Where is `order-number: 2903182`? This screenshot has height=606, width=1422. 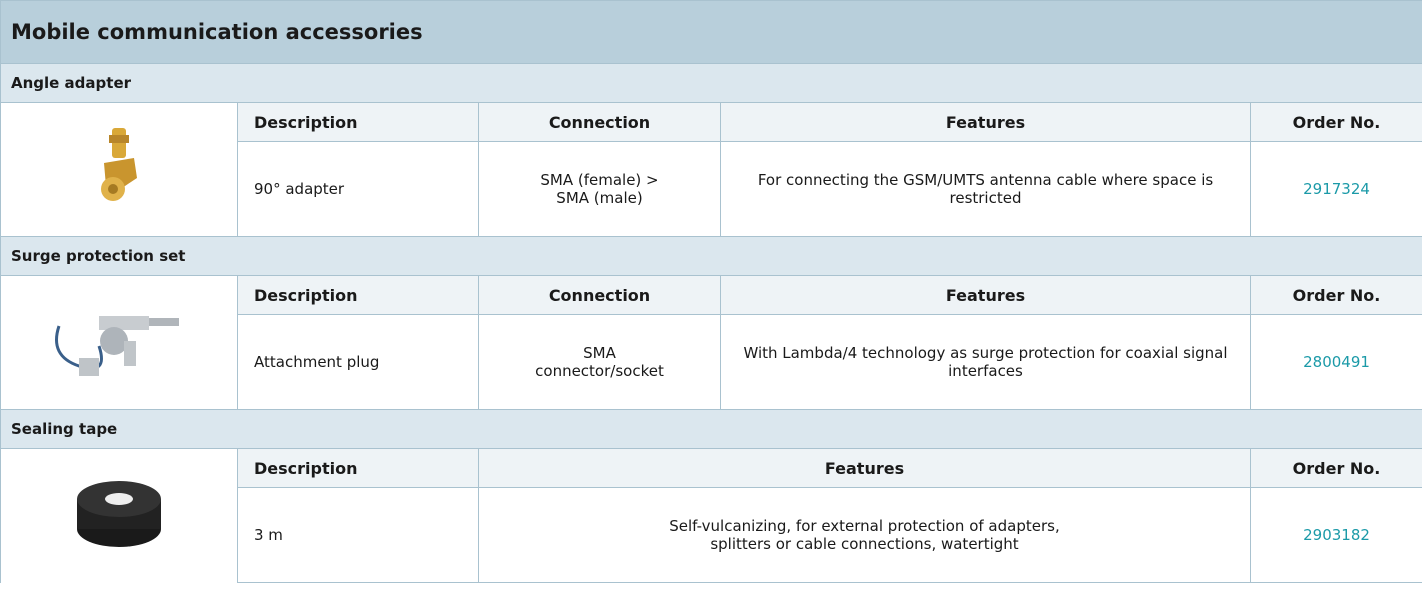 order-number: 2903182 is located at coordinates (1335, 535).